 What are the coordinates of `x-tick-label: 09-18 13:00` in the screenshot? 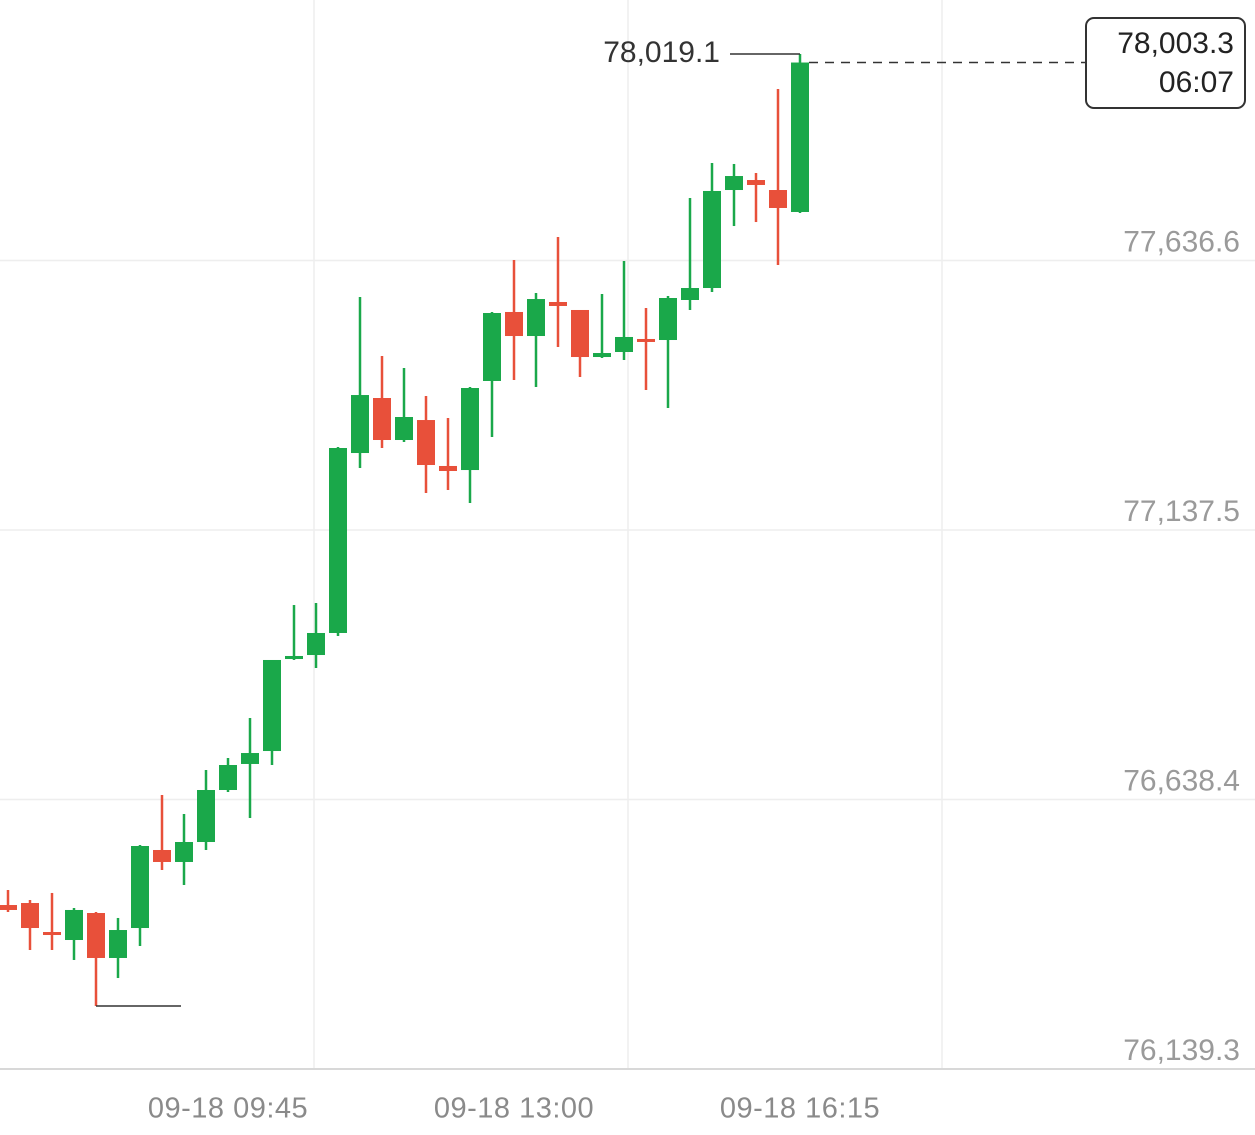 It's located at (514, 1109).